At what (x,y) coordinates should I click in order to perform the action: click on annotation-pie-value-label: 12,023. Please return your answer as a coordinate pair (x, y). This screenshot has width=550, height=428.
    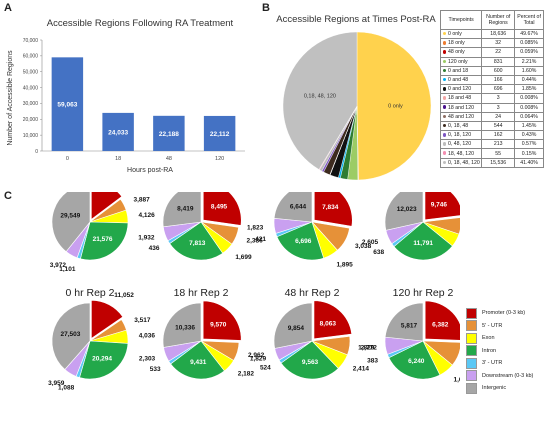
    Looking at the image, I should click on (407, 209).